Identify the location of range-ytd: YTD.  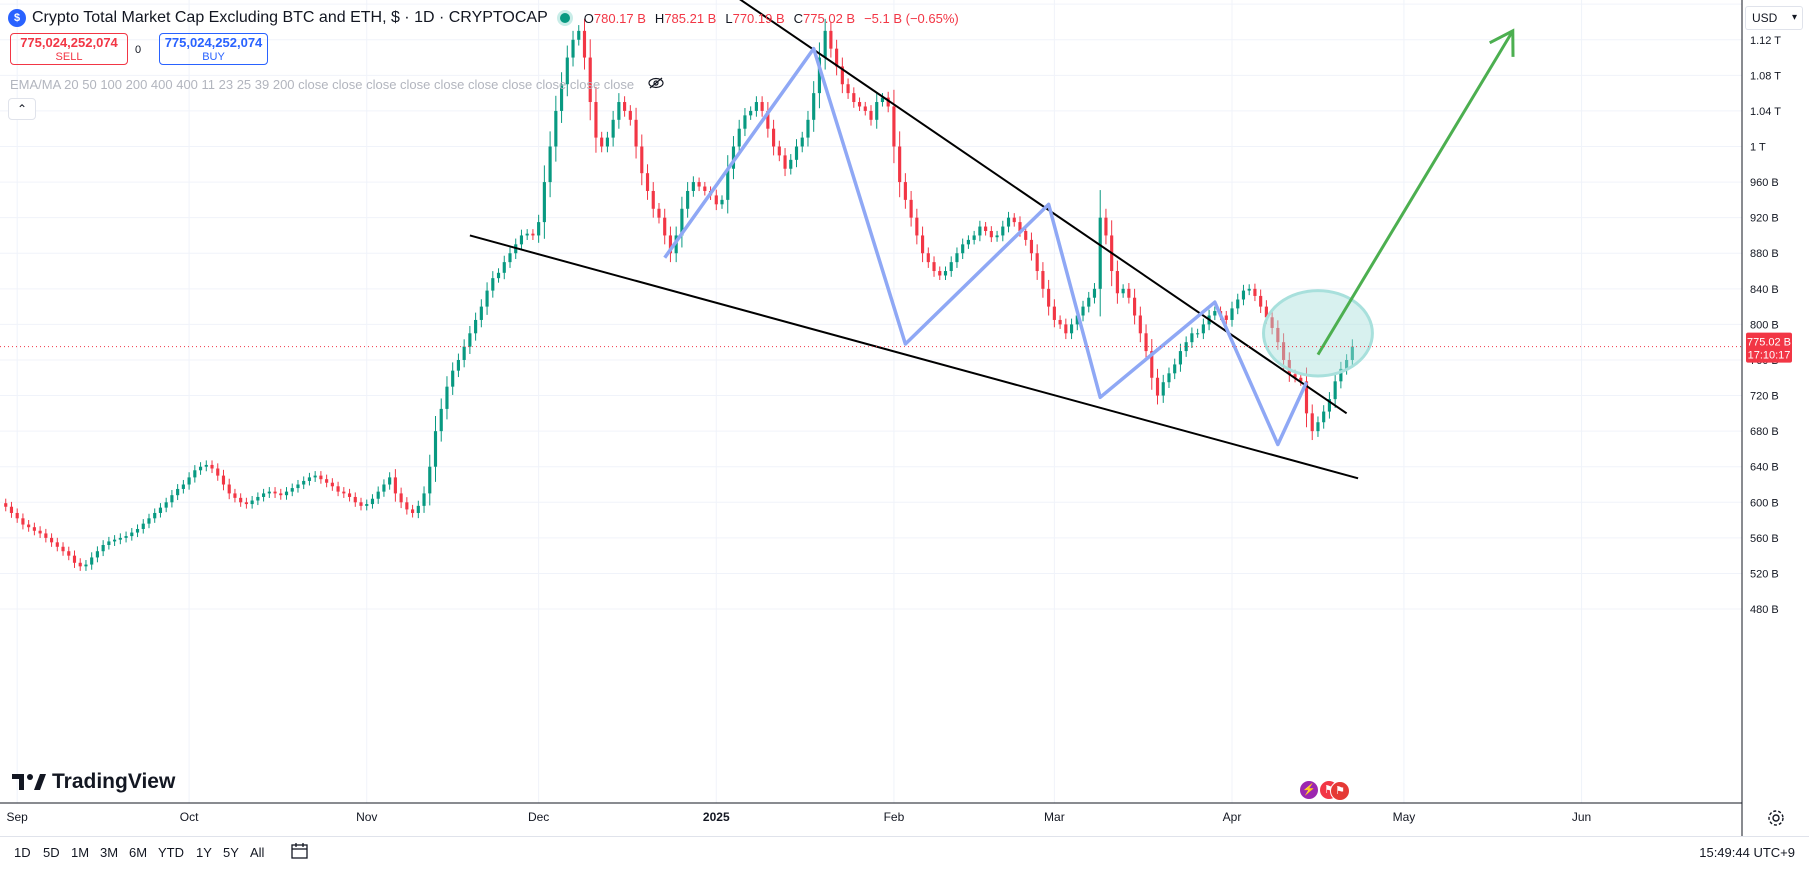
(171, 852).